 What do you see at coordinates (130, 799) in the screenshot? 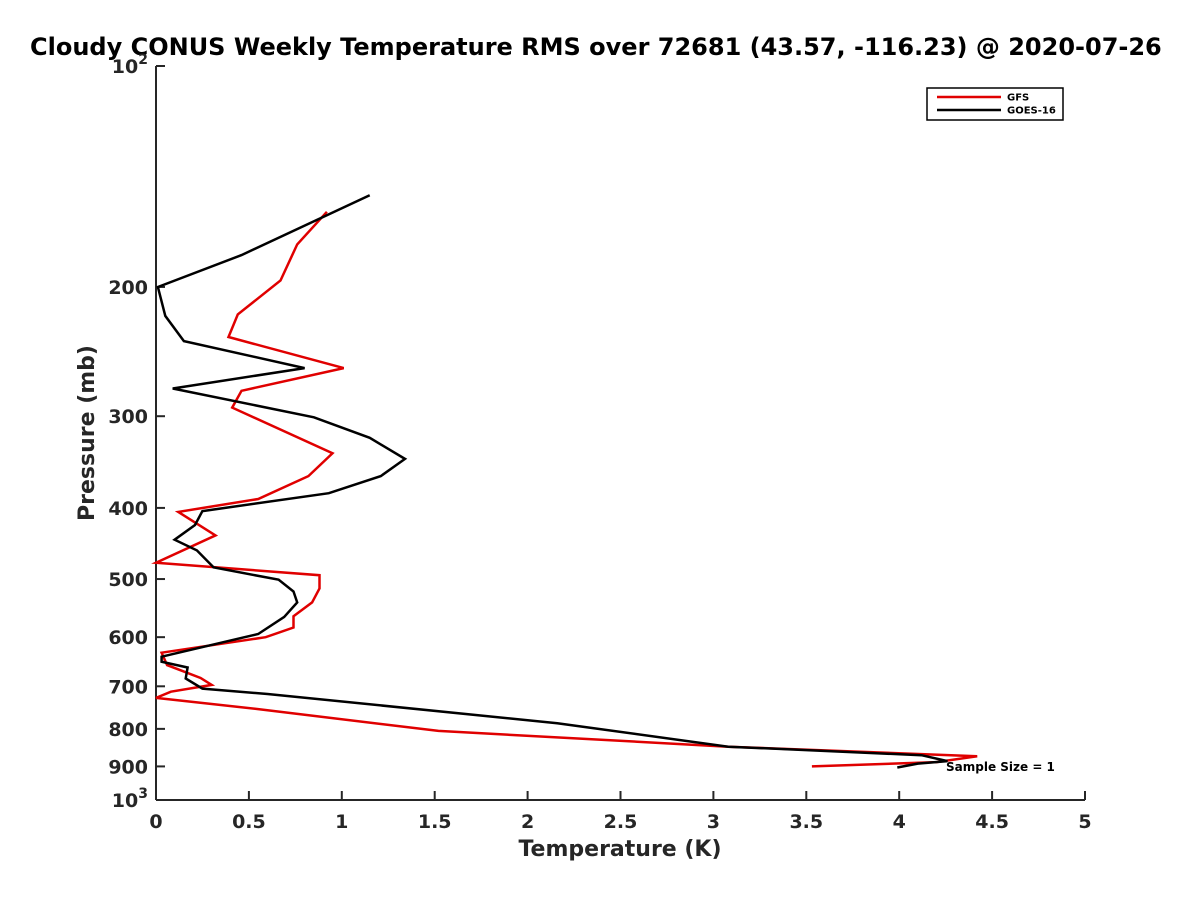
I see `y-tick-label: 10³` at bounding box center [130, 799].